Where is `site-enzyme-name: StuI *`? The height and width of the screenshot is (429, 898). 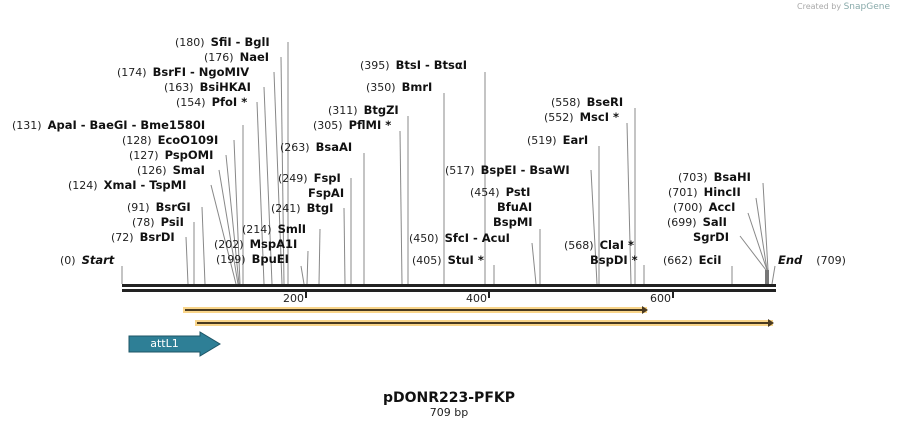
site-enzyme-name: StuI * is located at coordinates (465, 260).